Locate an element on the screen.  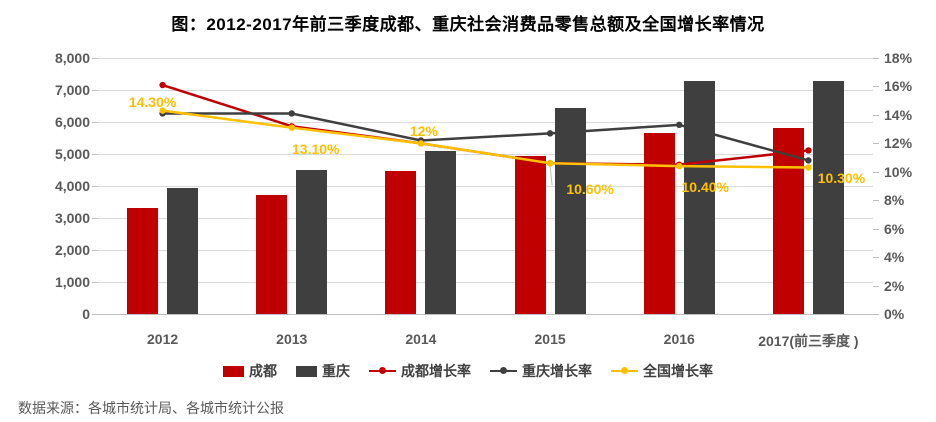
y-axis-right-tick-label: 16% is located at coordinates (898, 86).